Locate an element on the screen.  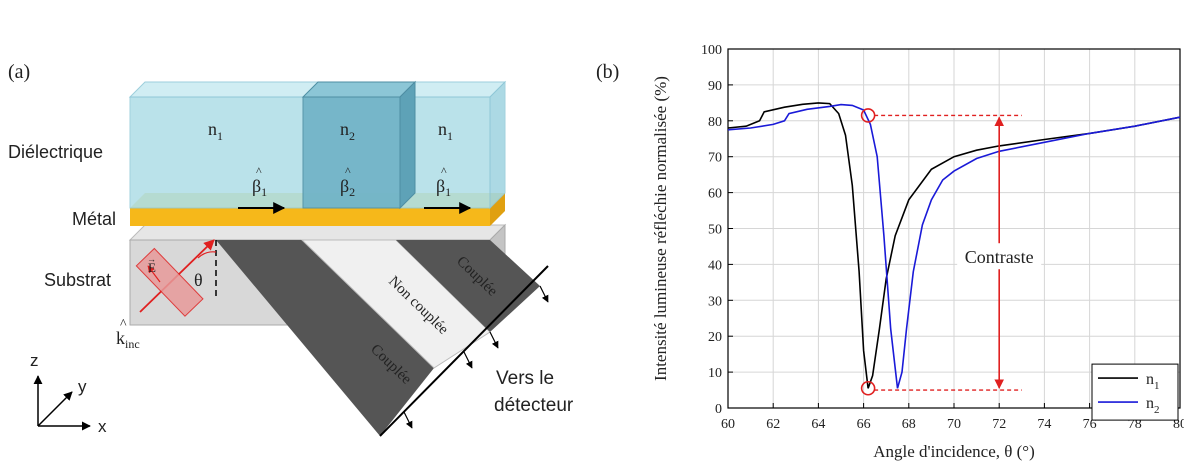
theta-label: θ is located at coordinates (198, 280).